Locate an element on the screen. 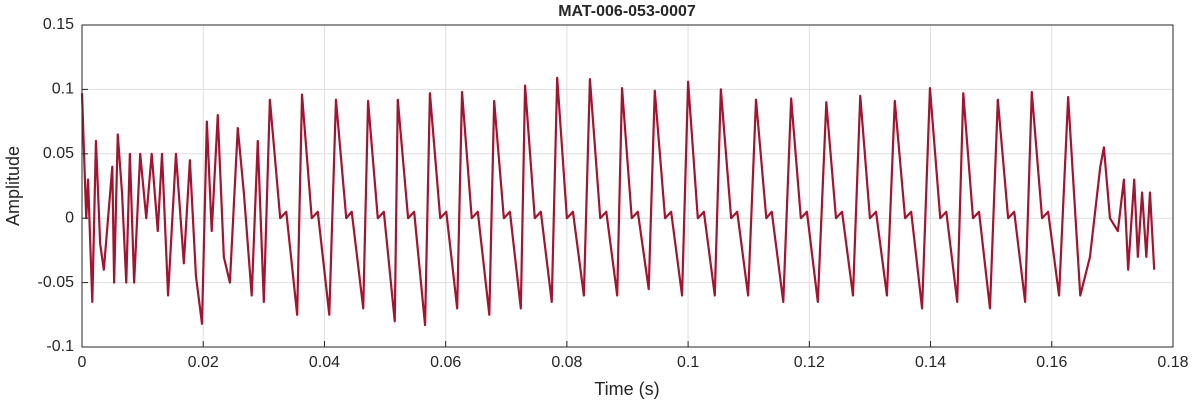 This screenshot has height=404, width=1193. x-tick-label: 0.18 is located at coordinates (1172, 362).